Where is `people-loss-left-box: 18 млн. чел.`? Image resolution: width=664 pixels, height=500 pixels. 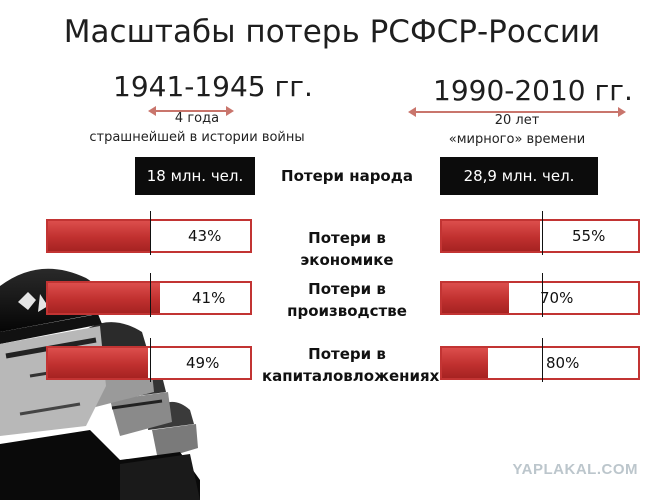 people-loss-left-box: 18 млн. чел. is located at coordinates (195, 176).